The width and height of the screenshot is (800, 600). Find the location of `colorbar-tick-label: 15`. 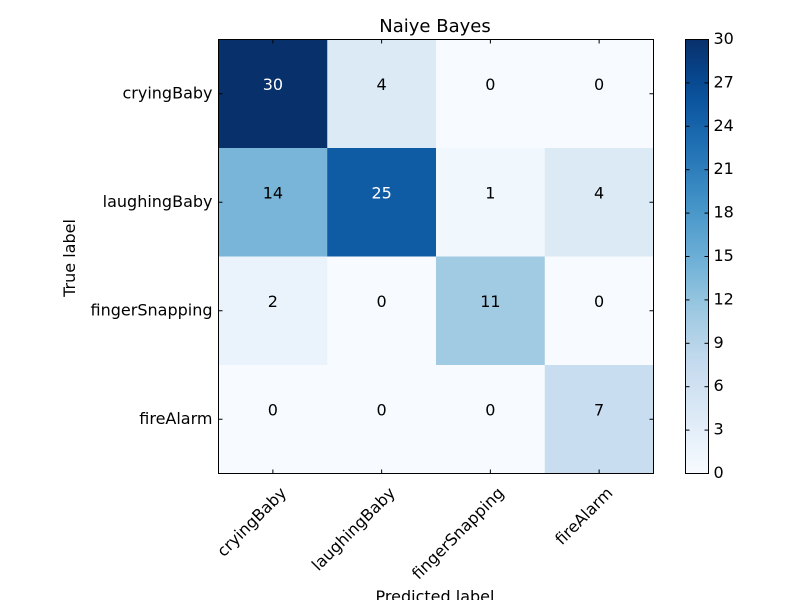

colorbar-tick-label: 15 is located at coordinates (724, 255).